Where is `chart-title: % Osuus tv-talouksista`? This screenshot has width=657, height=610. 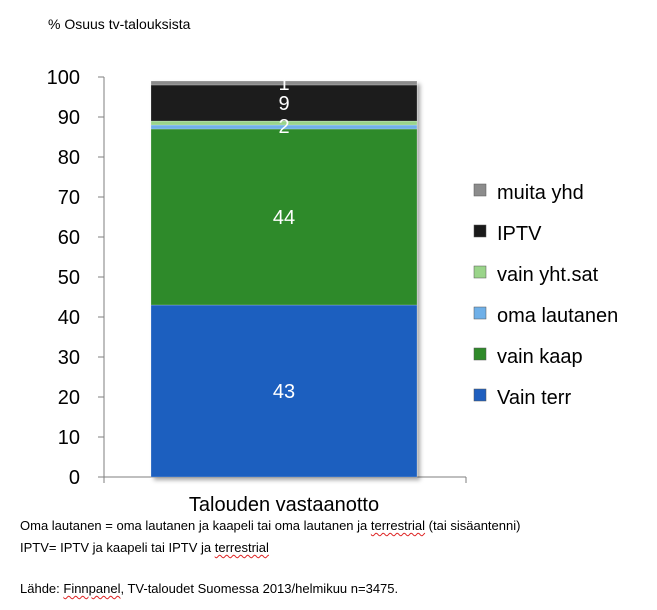 chart-title: % Osuus tv-talouksista is located at coordinates (119, 24).